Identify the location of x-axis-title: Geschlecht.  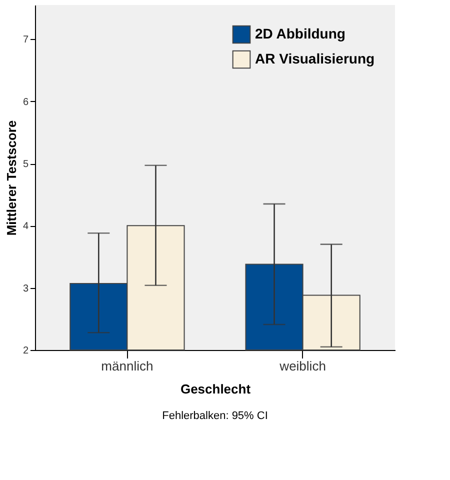
(216, 389).